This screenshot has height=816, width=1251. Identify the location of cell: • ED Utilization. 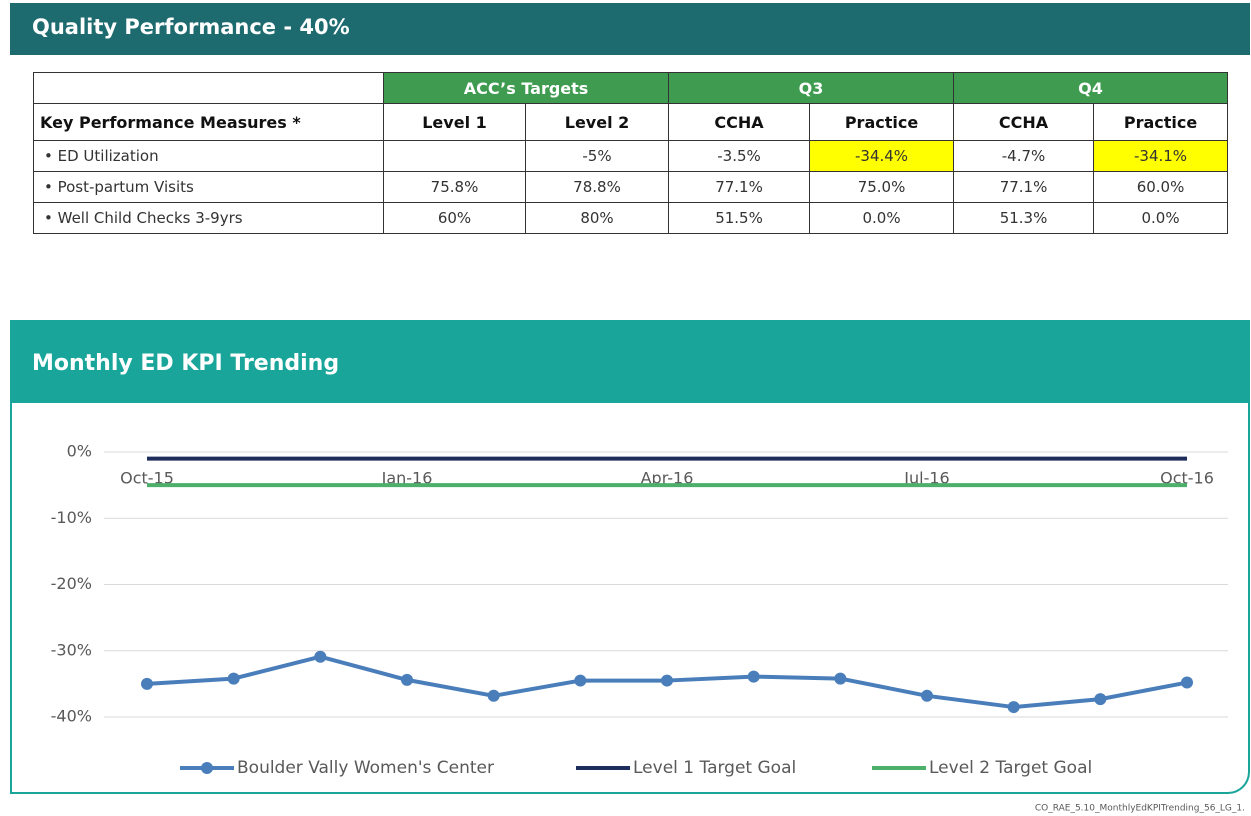
(208, 156).